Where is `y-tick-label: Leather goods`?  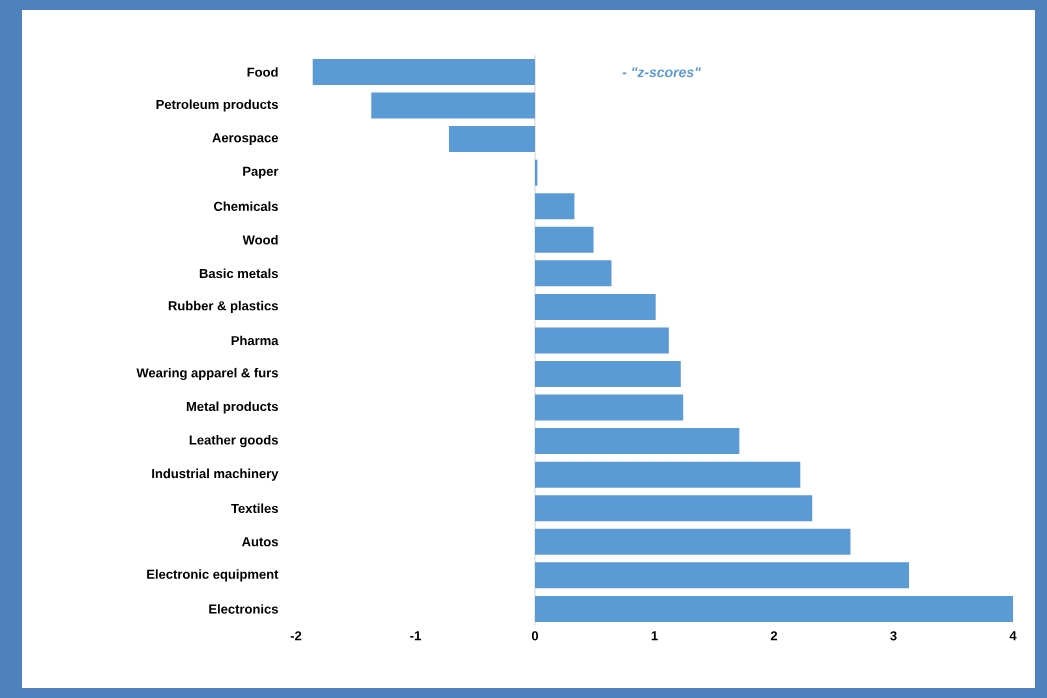 y-tick-label: Leather goods is located at coordinates (233, 441).